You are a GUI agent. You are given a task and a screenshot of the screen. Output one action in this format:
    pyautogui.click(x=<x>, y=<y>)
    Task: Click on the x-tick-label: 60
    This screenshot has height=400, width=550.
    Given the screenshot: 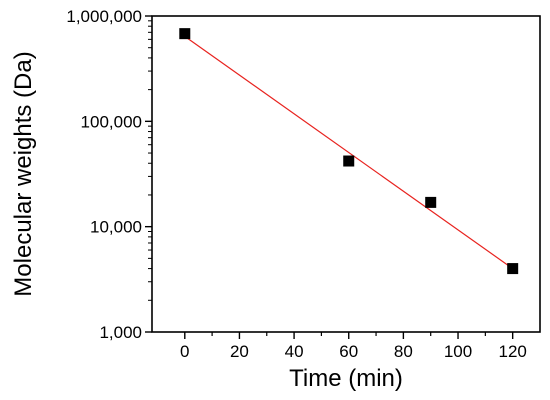 What is the action you would take?
    pyautogui.click(x=348, y=351)
    